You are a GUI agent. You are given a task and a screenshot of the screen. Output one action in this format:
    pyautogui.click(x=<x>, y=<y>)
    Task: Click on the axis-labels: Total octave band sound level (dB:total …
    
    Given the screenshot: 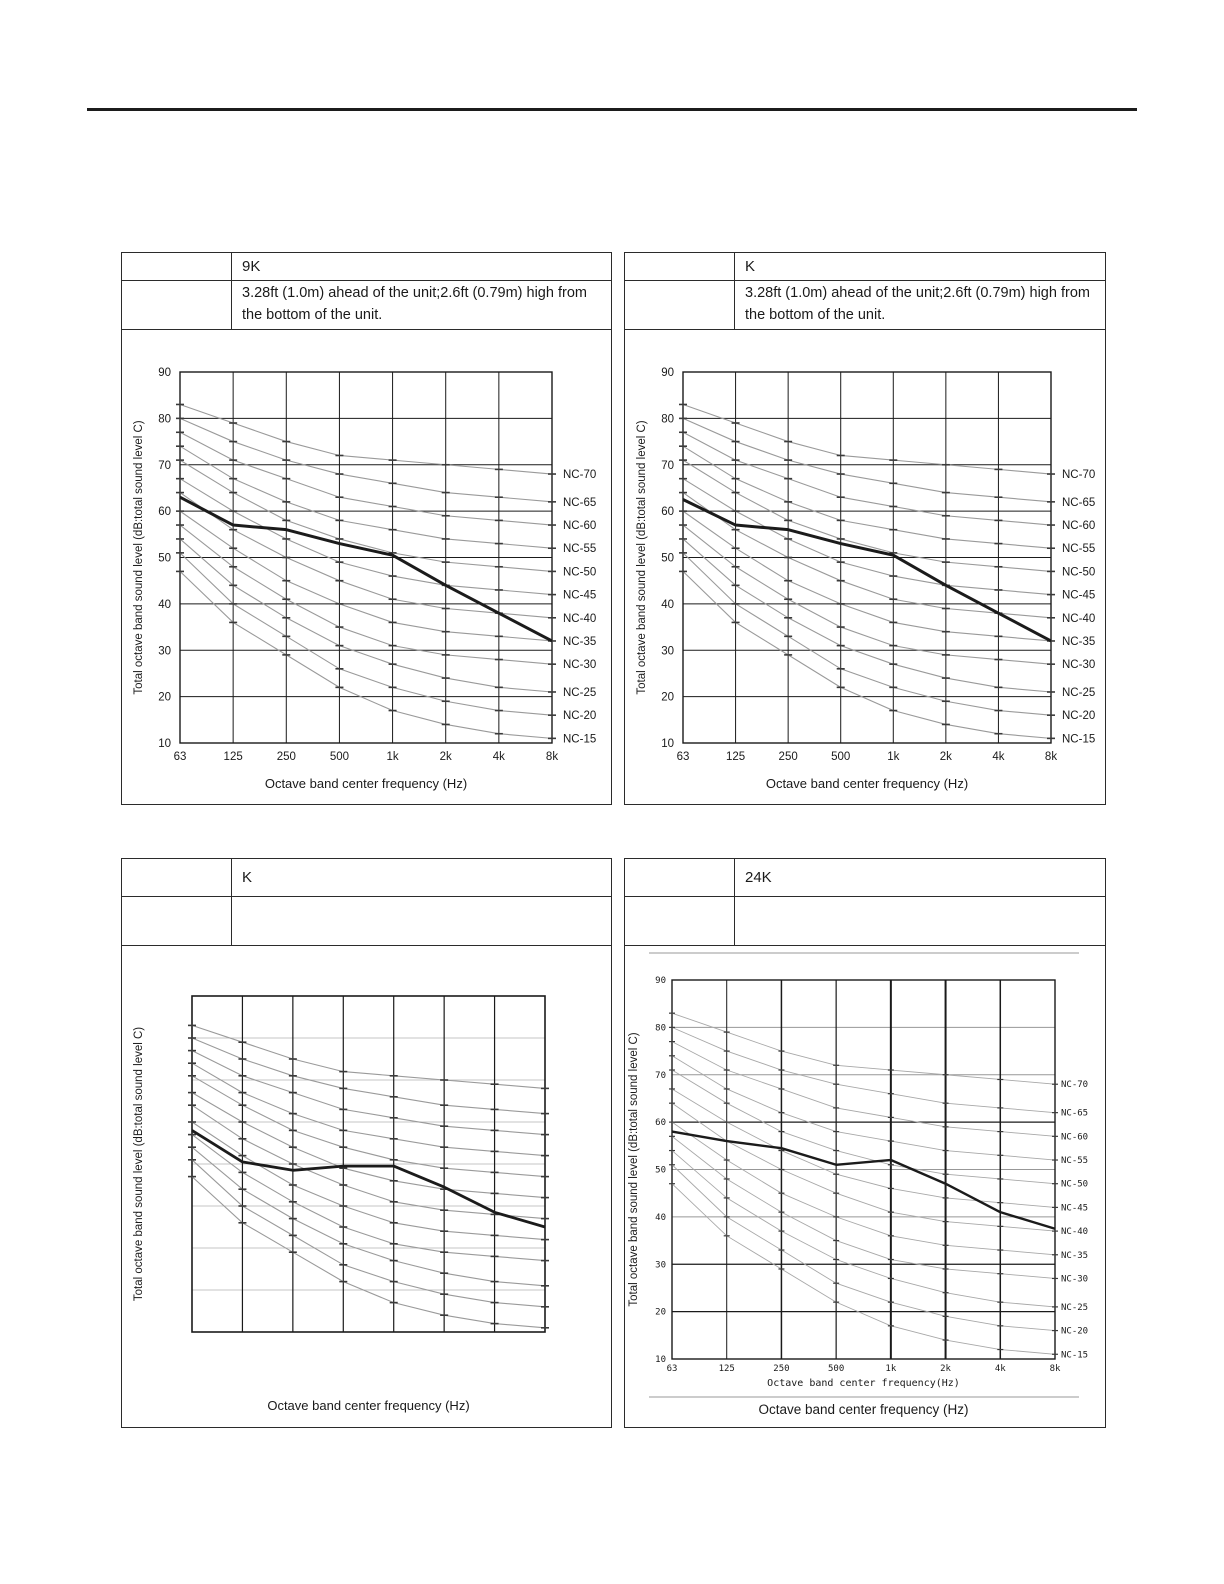 What is the action you would take?
    pyautogui.click(x=301, y=1220)
    